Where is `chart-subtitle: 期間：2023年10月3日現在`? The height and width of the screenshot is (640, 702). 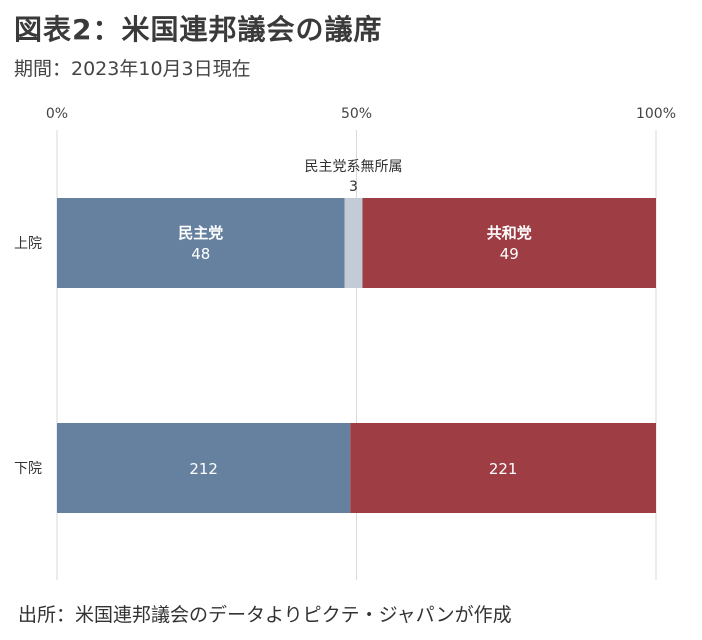 chart-subtitle: 期間：2023年10月3日現在 is located at coordinates (132, 69).